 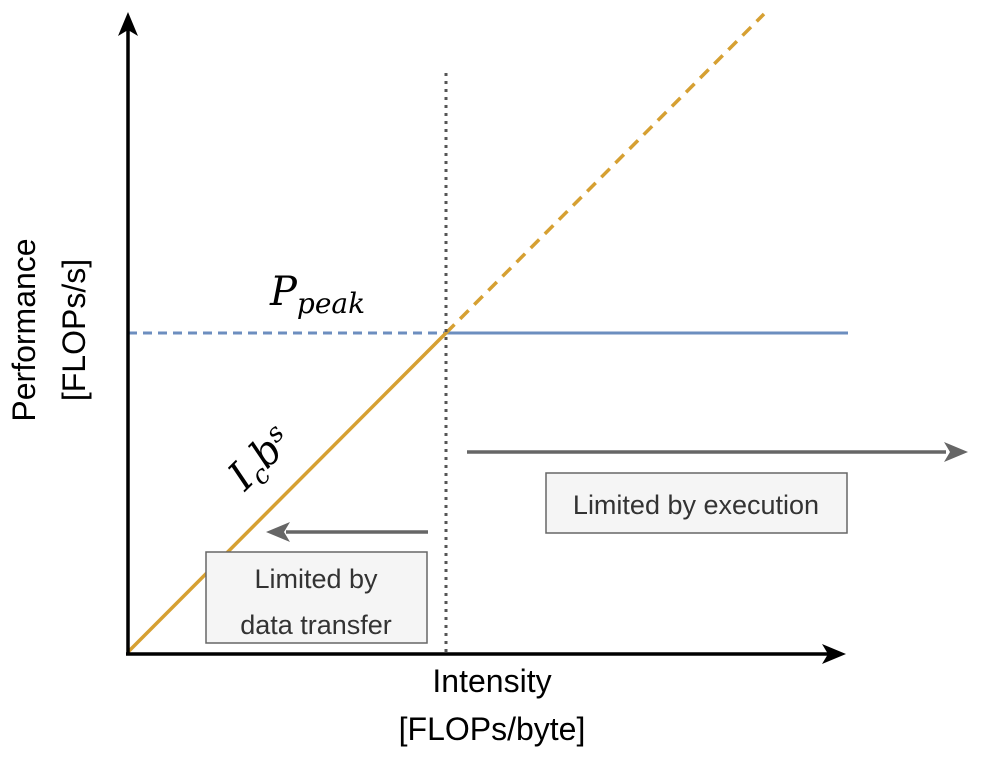 What do you see at coordinates (283, 292) in the screenshot?
I see `peak-label-main: P` at bounding box center [283, 292].